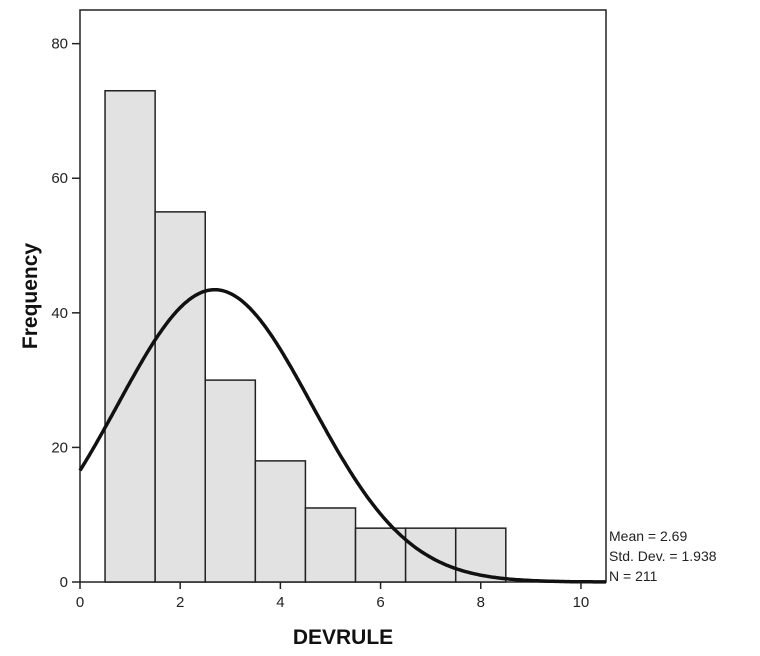 This screenshot has width=760, height=656. What do you see at coordinates (30, 296) in the screenshot?
I see `y-axis-title: Frequency` at bounding box center [30, 296].